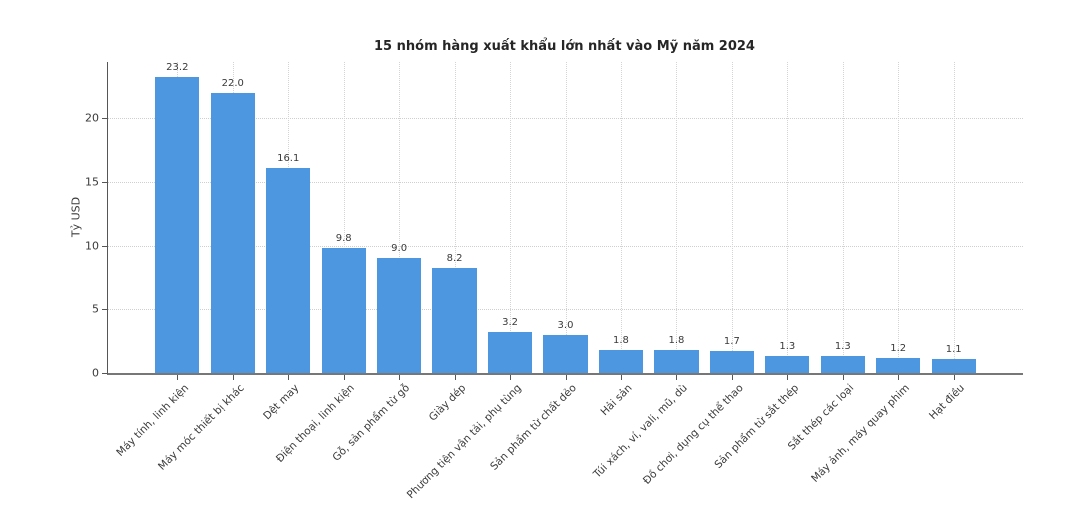  I want to click on x-tick-label: Hạt điều, so click(947, 402).